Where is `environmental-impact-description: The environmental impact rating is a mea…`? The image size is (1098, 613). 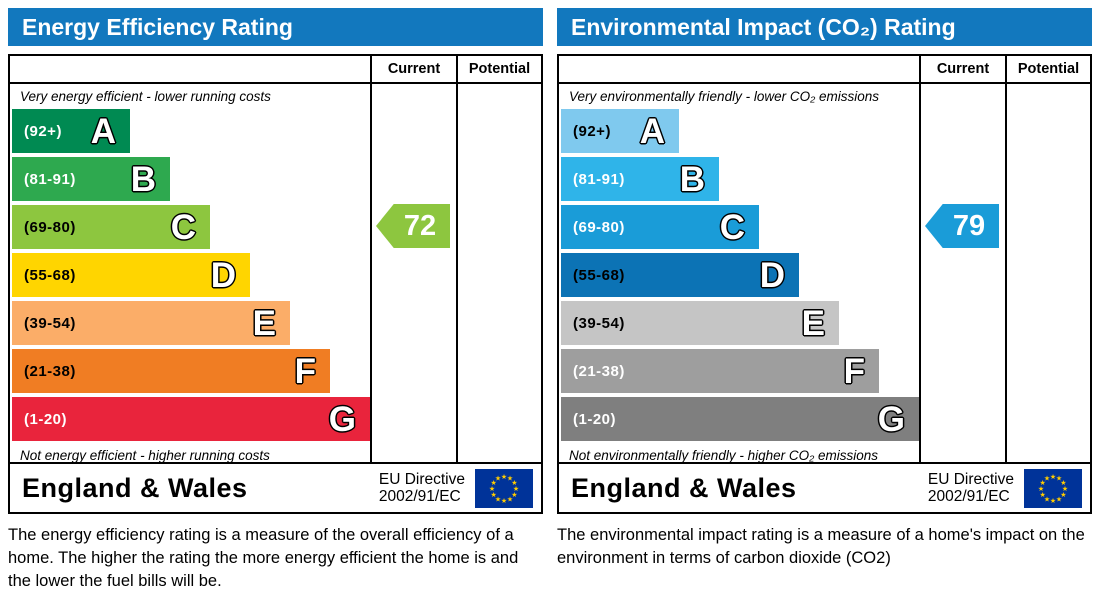
environmental-impact-description: The environmental impact rating is a mea… is located at coordinates (821, 547).